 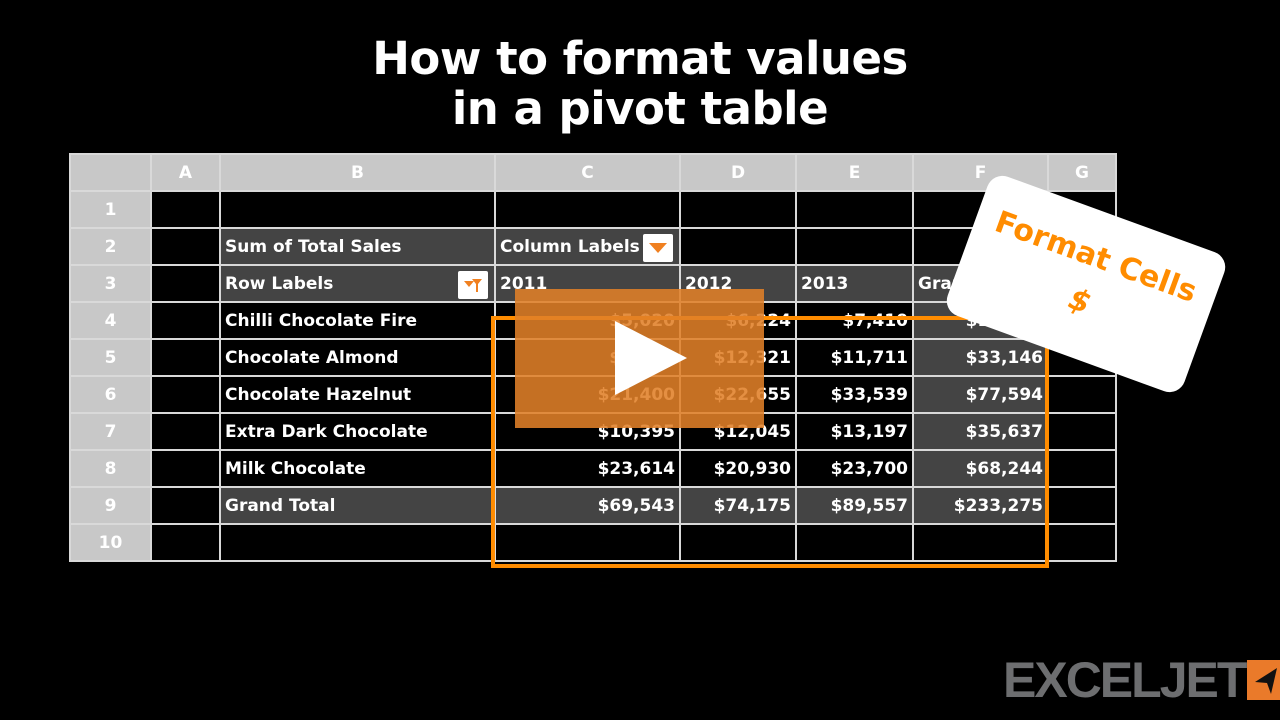 What do you see at coordinates (326, 431) in the screenshot?
I see `cell-value: Extra Dark Chocolate` at bounding box center [326, 431].